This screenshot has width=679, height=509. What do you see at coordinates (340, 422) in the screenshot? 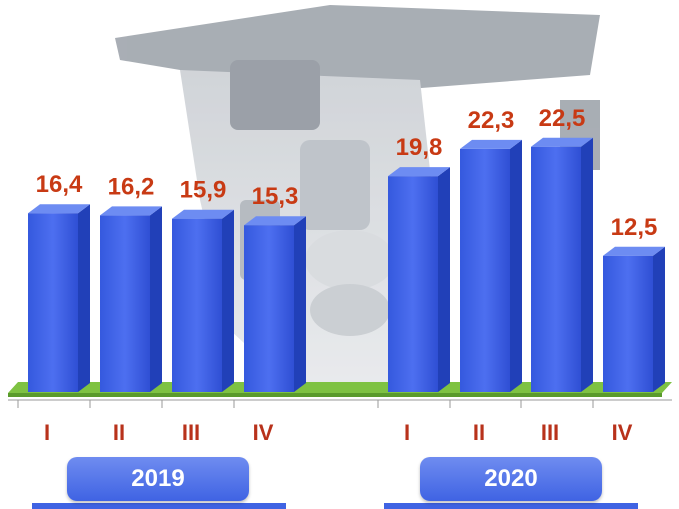
I see `x-axis: I II III IV I II III IV` at bounding box center [340, 422].